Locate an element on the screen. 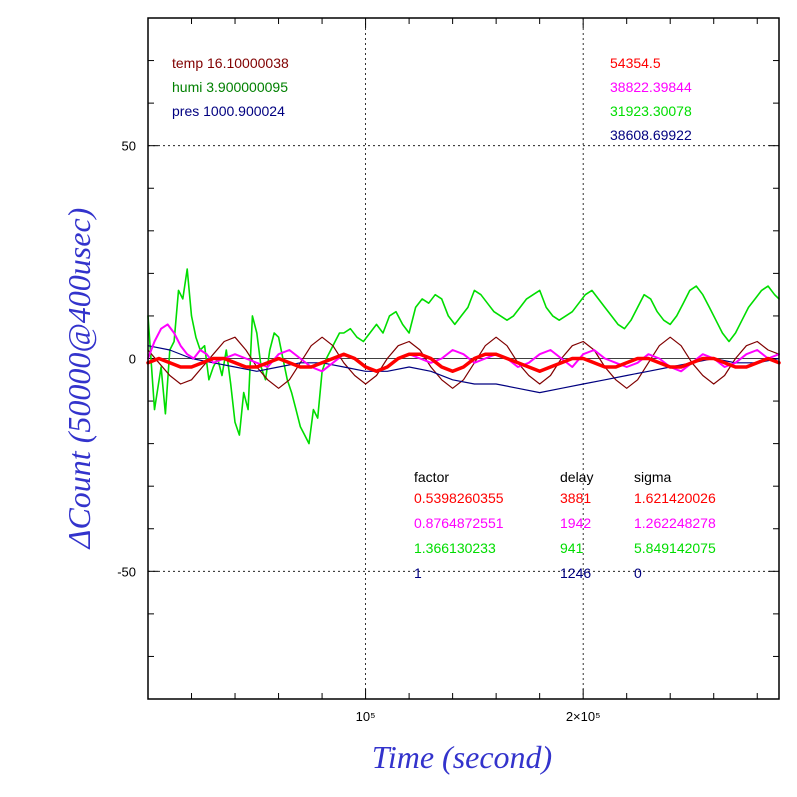 This screenshot has height=797, width=797. fit-row-red-sigma: 1.621420026 is located at coordinates (675, 498).